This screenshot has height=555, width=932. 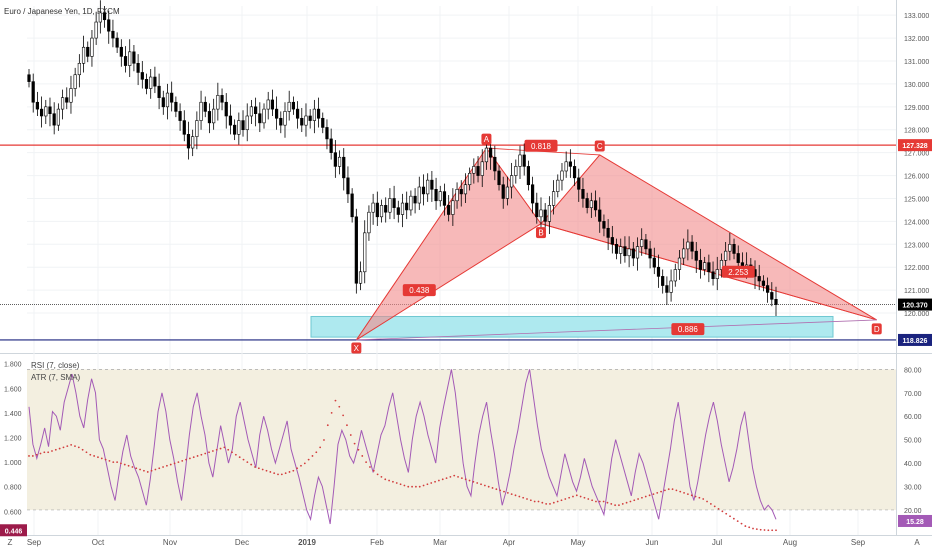 What do you see at coordinates (916, 314) in the screenshot?
I see `y-tick-label: 120.000` at bounding box center [916, 314].